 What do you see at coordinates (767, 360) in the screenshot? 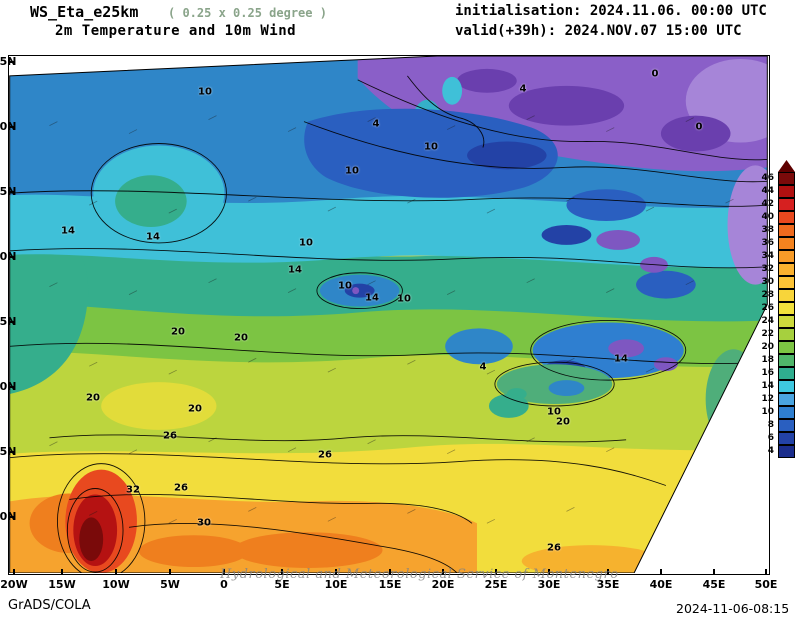
I see `colorbar-value: 18` at bounding box center [767, 360].